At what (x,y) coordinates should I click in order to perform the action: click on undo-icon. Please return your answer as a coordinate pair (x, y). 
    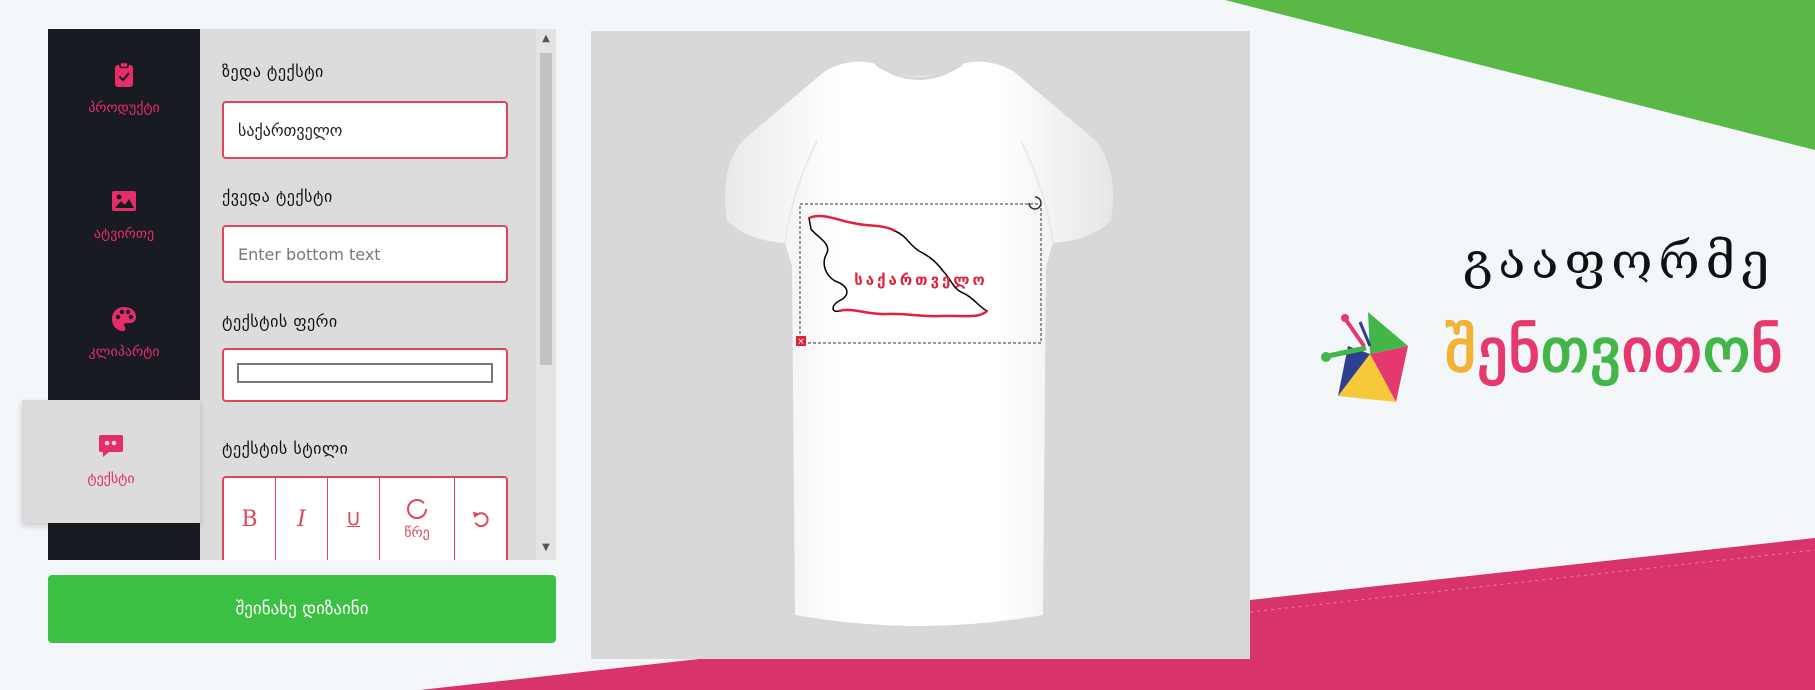
    Looking at the image, I should click on (480, 519).